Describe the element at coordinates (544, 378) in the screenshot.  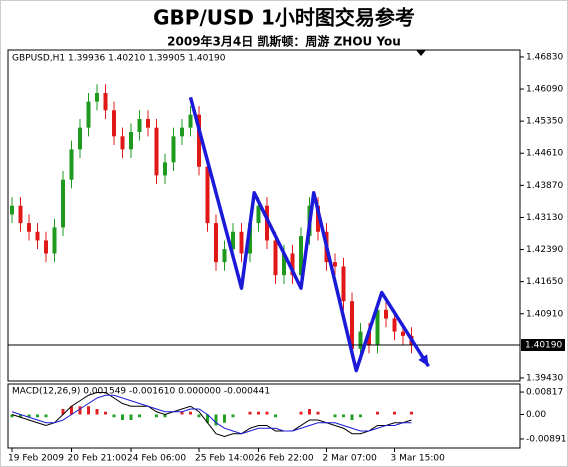
I see `y-tick-label: 1.39430` at that location.